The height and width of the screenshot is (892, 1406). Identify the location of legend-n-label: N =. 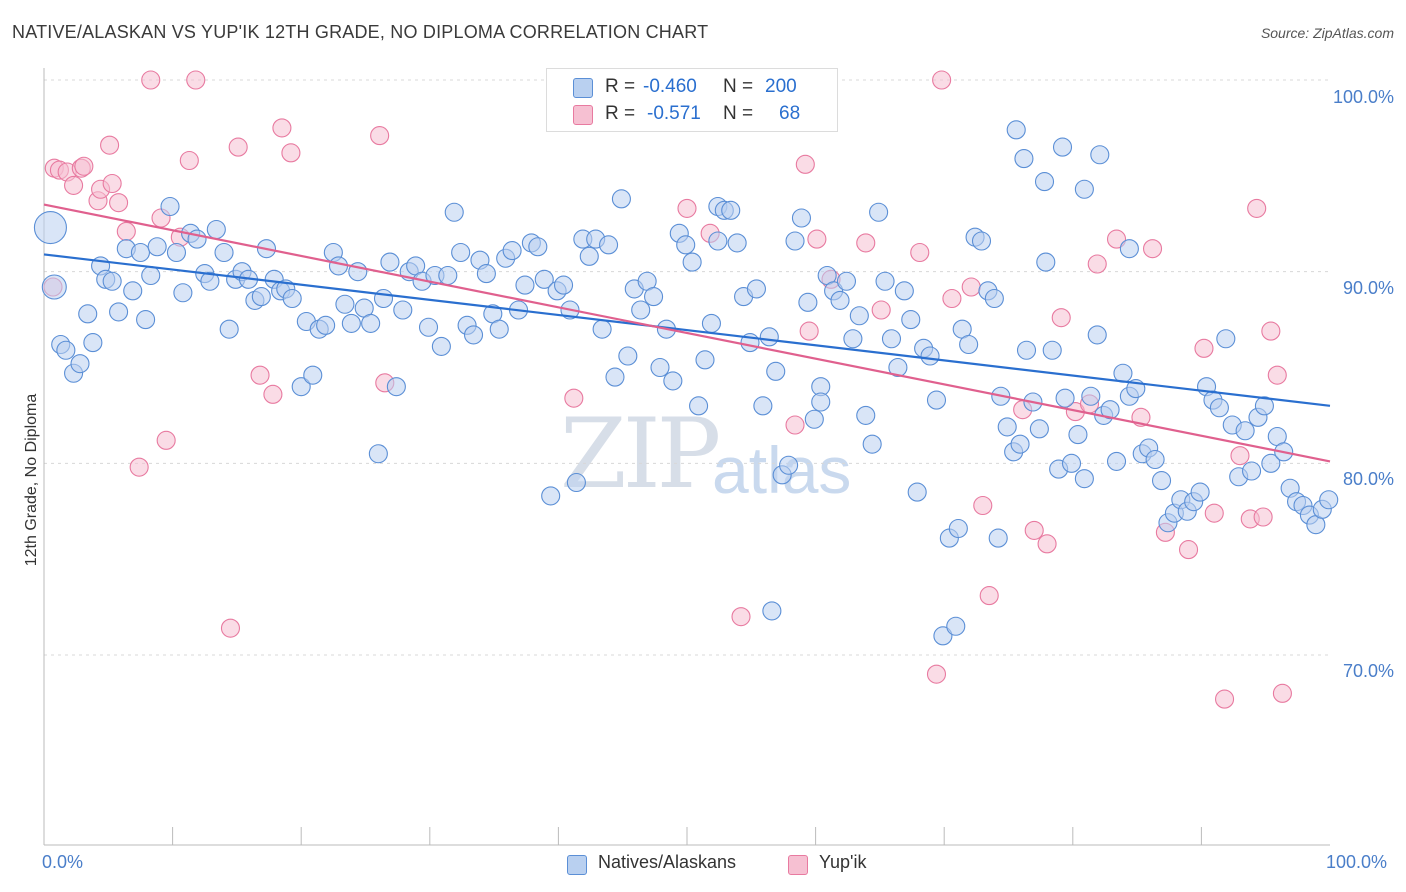
(738, 113).